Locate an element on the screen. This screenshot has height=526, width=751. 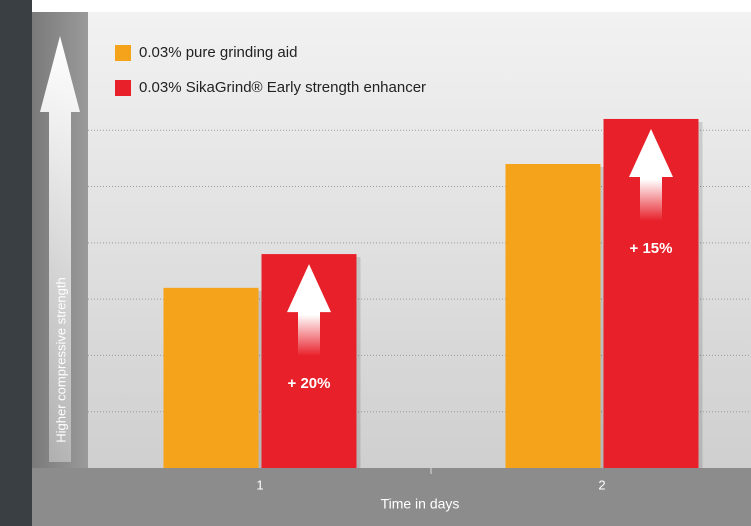
annotation: + 20% is located at coordinates (309, 383).